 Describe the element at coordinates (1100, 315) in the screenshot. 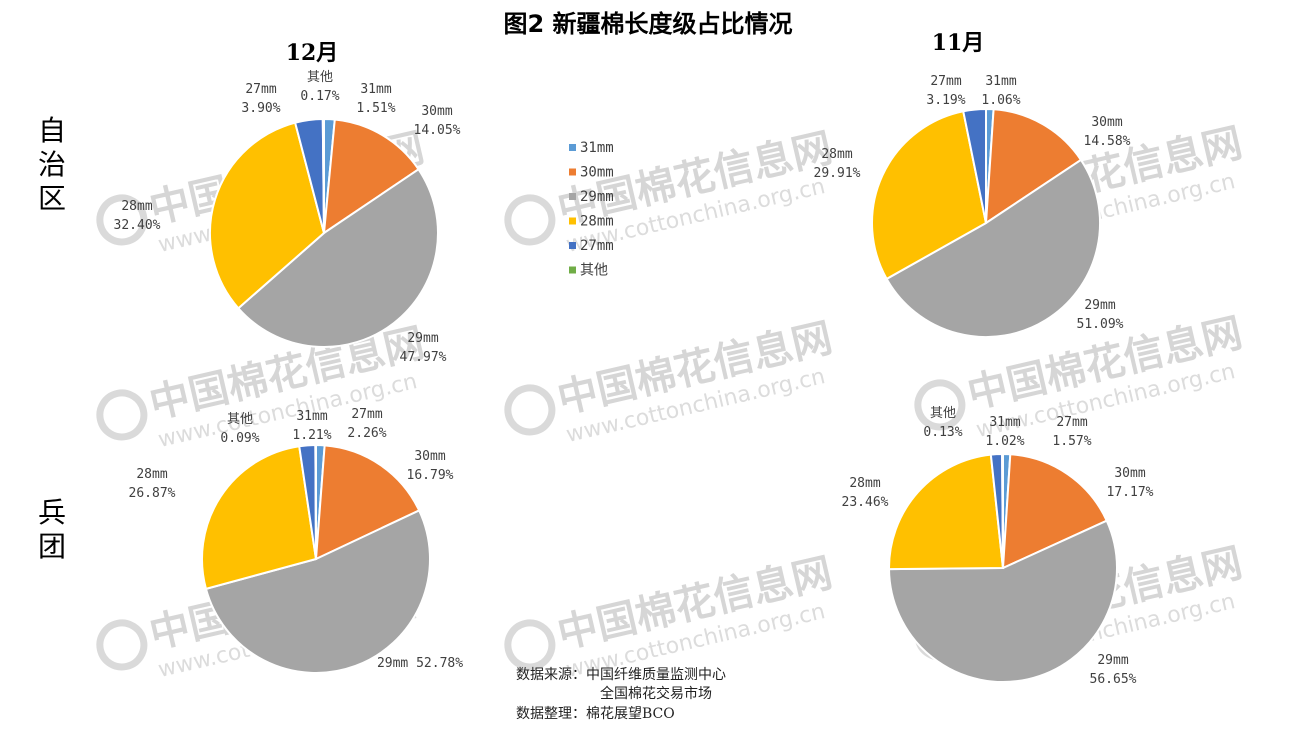

I see `data-label-29mm: 29mm 51.09%` at that location.